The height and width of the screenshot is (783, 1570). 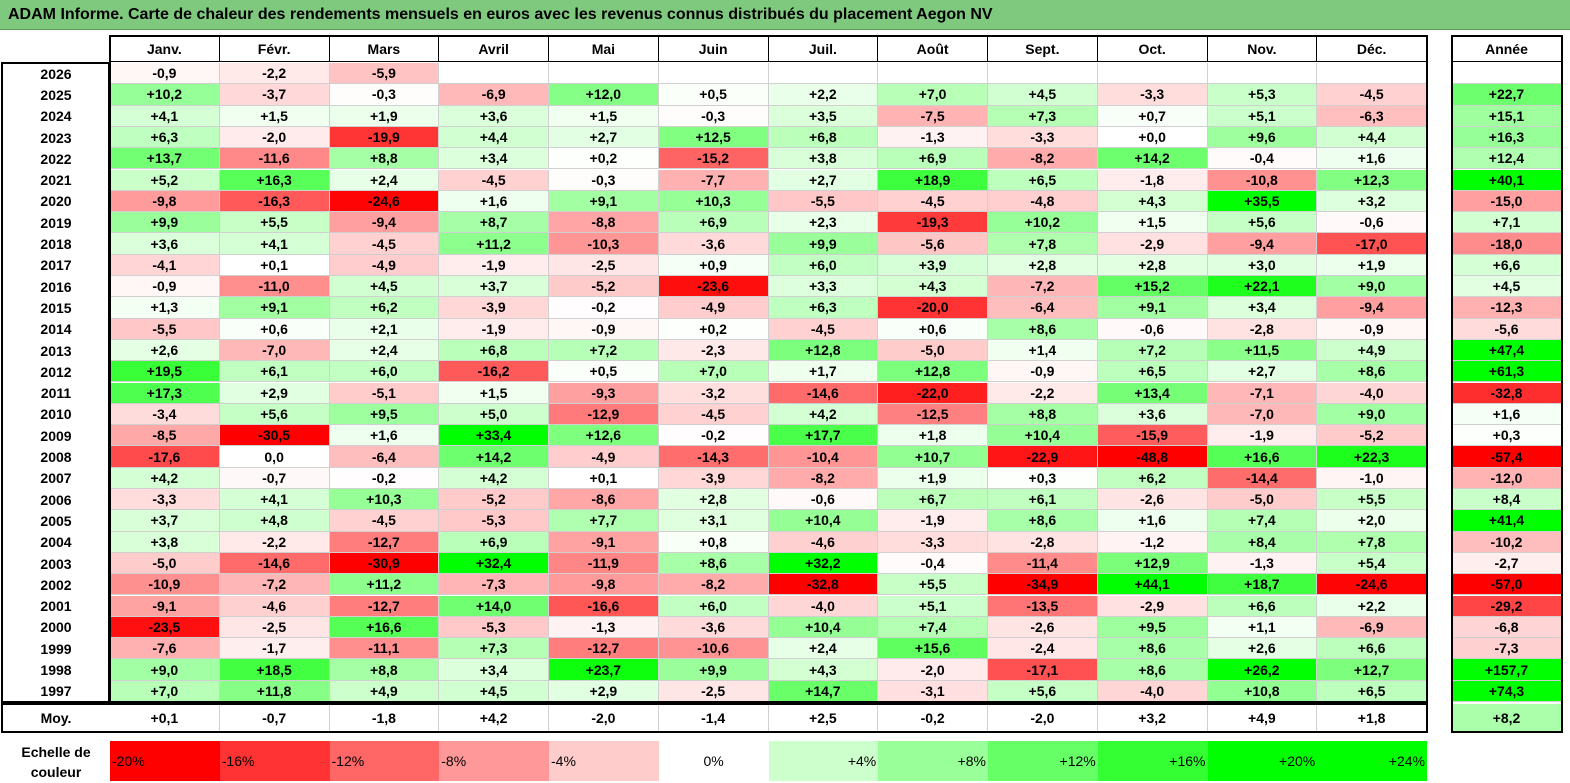 I want to click on heatmap-cell: +9,9, so click(x=165, y=223).